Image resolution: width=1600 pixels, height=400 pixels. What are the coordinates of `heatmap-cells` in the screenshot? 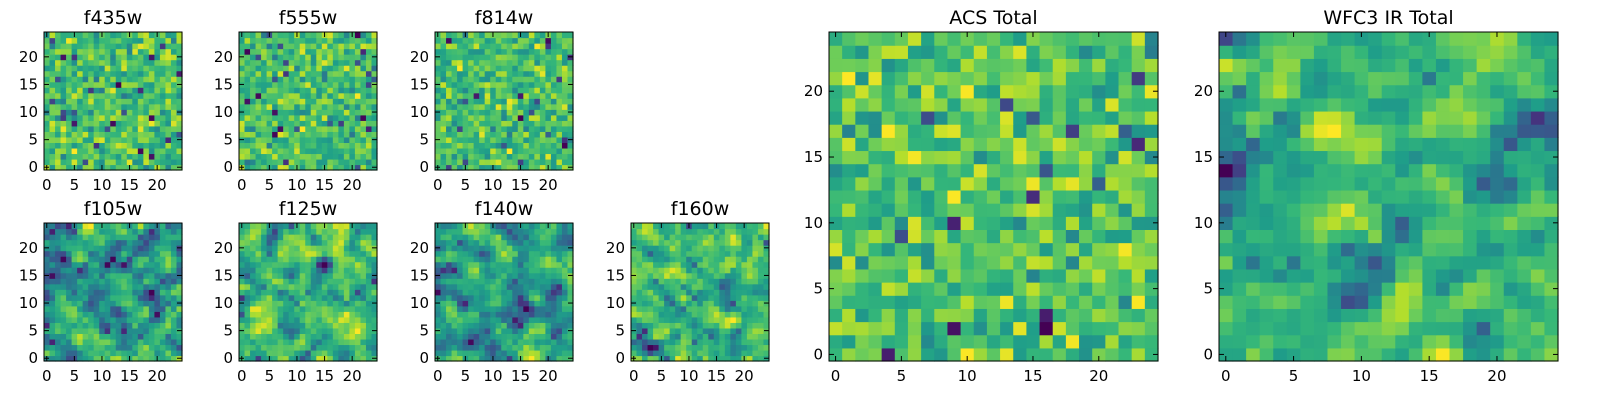 It's located at (113, 292).